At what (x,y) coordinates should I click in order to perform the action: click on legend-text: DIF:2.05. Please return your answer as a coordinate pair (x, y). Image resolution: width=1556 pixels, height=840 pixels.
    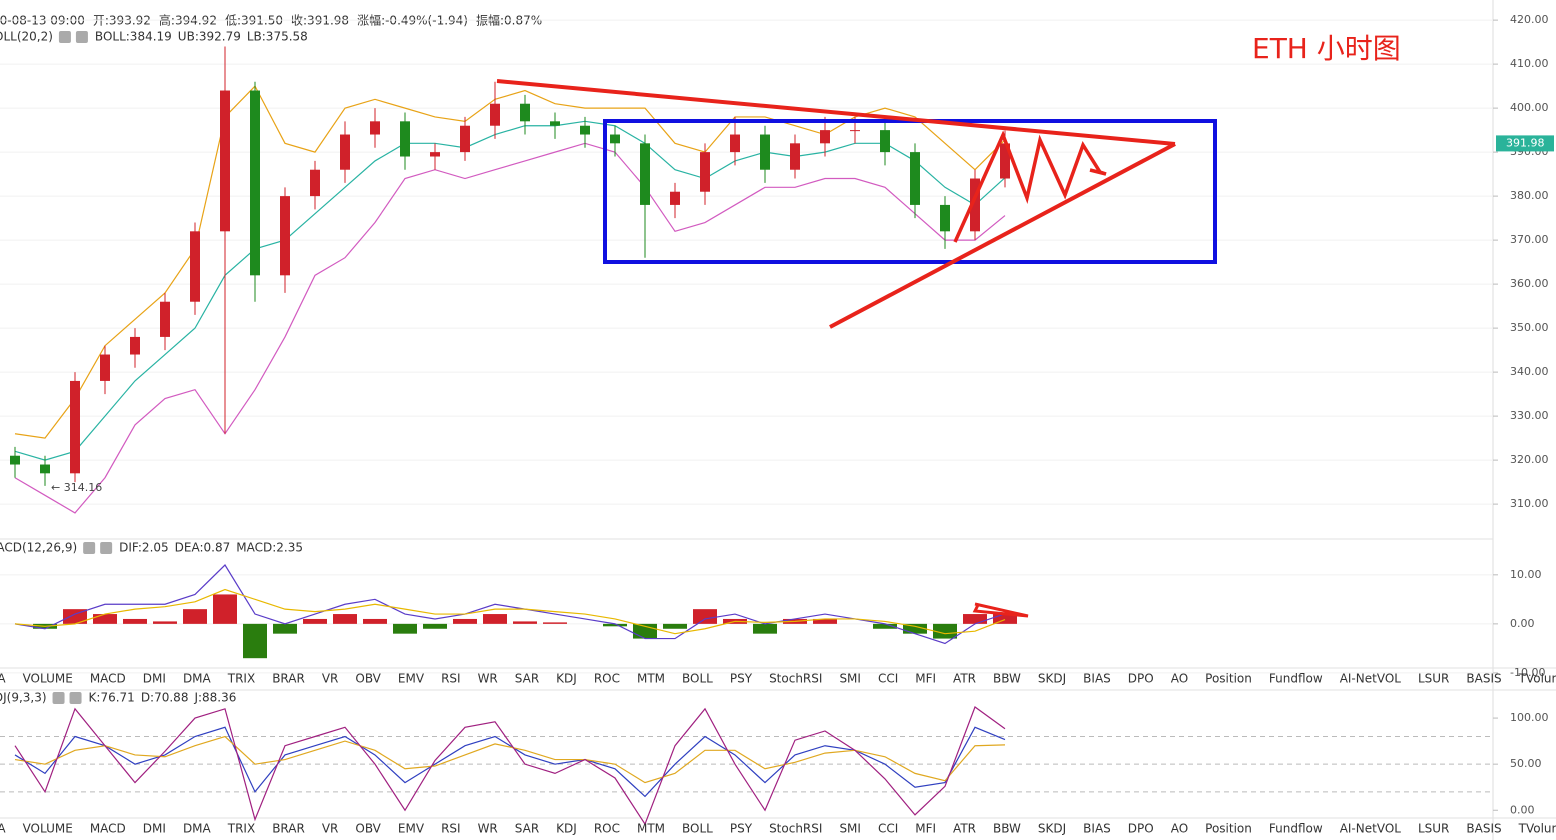
    Looking at the image, I should click on (144, 548).